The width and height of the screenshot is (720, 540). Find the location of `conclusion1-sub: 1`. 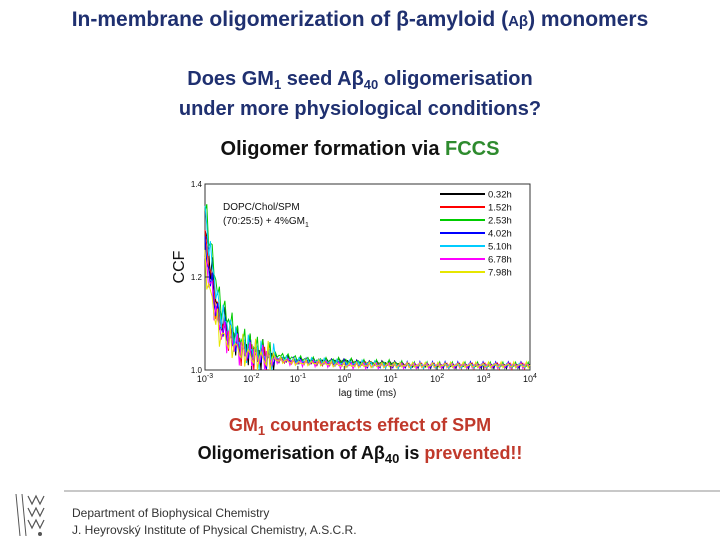

conclusion1-sub: 1 is located at coordinates (261, 430).